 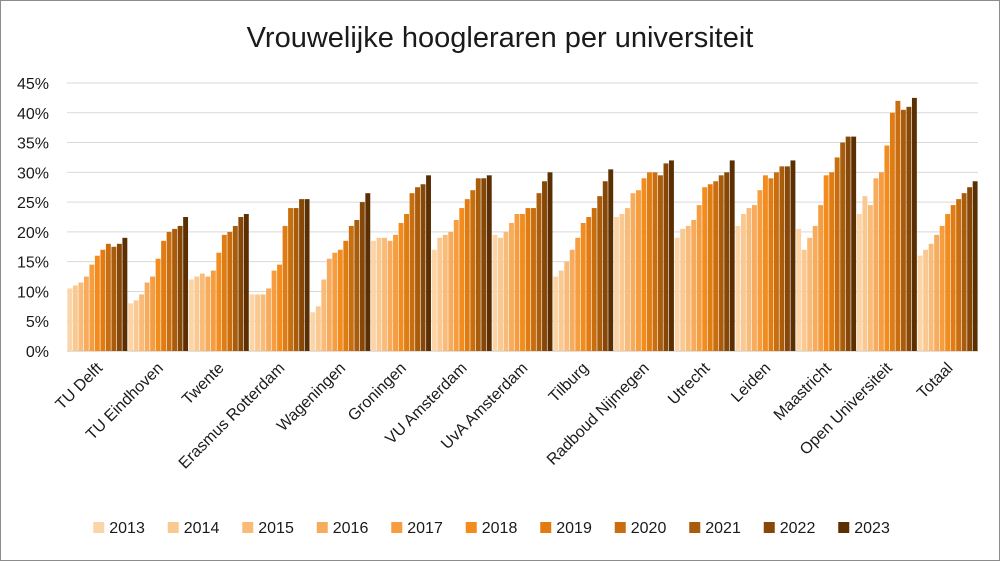 What do you see at coordinates (798, 528) in the screenshot?
I see `legend-label: 2022` at bounding box center [798, 528].